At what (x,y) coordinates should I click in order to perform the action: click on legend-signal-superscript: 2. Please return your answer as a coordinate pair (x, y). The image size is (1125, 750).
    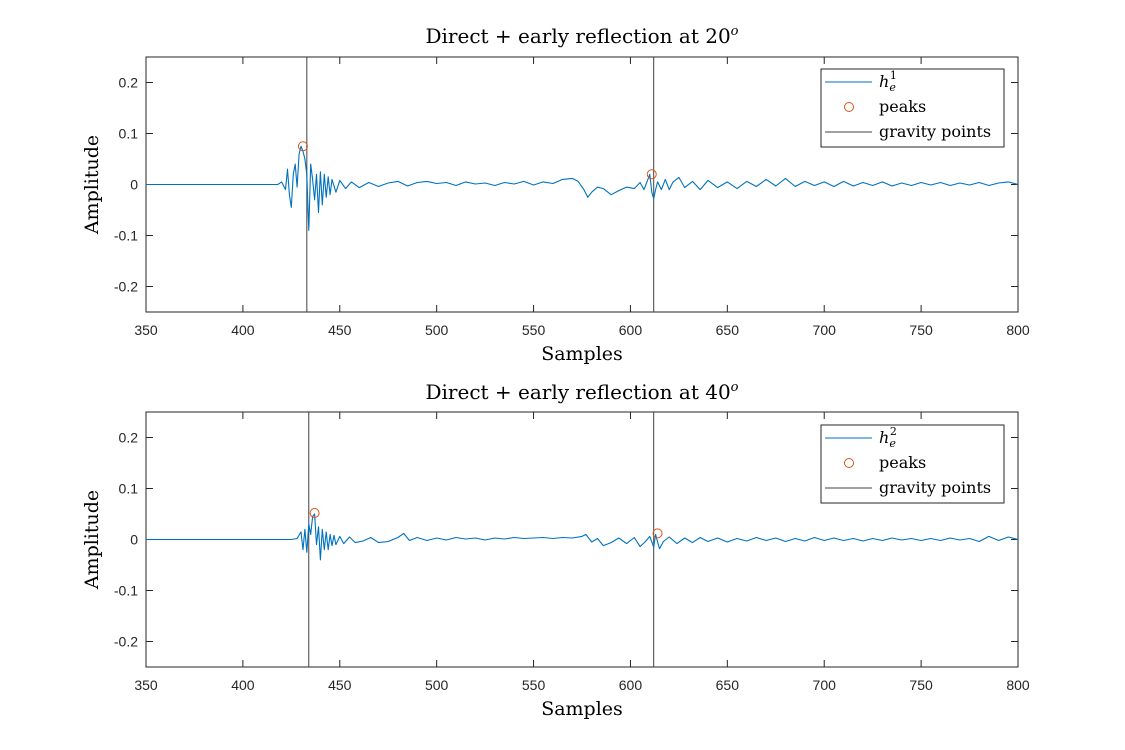
    Looking at the image, I should click on (893, 431).